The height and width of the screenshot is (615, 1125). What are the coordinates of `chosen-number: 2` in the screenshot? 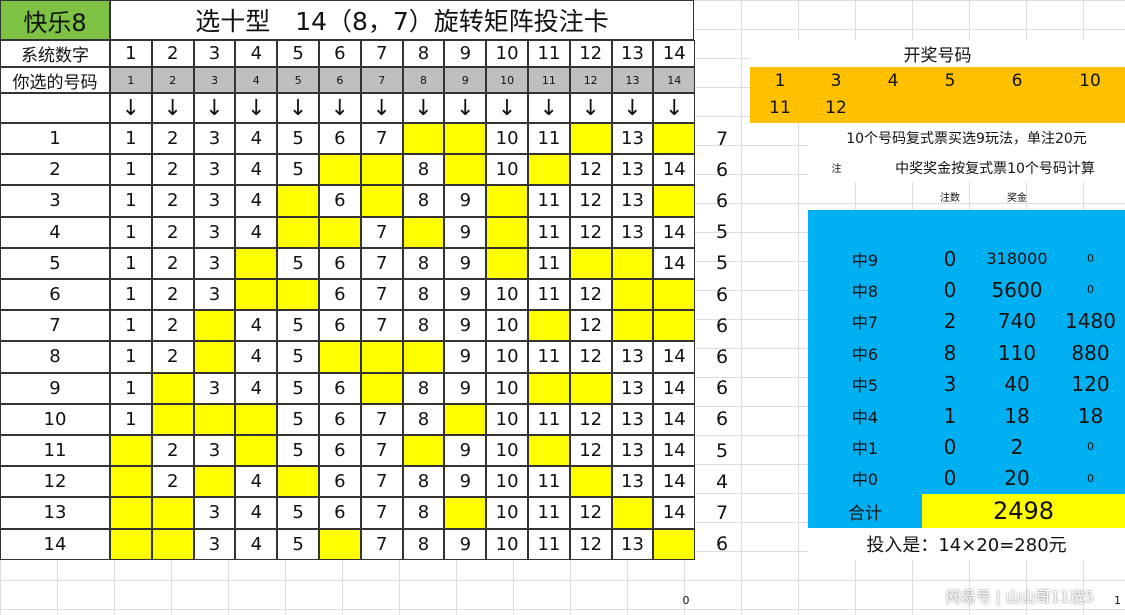 It's located at (172, 80).